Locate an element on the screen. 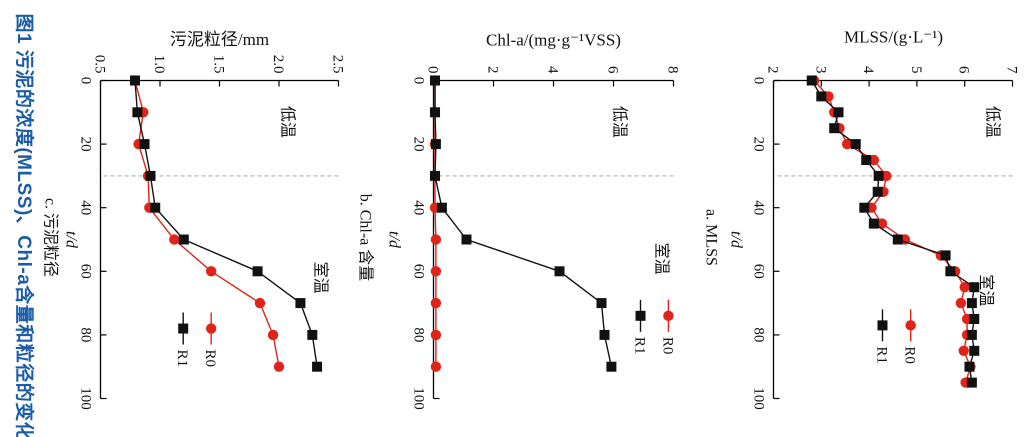 The width and height of the screenshot is (1028, 437). y-axis-title-mlss: MLSS/(g·L⁻¹) is located at coordinates (893, 36).